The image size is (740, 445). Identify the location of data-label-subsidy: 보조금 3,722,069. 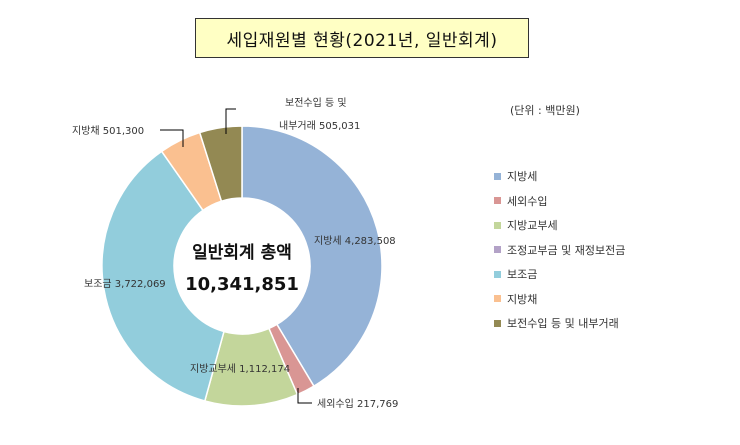
(125, 284).